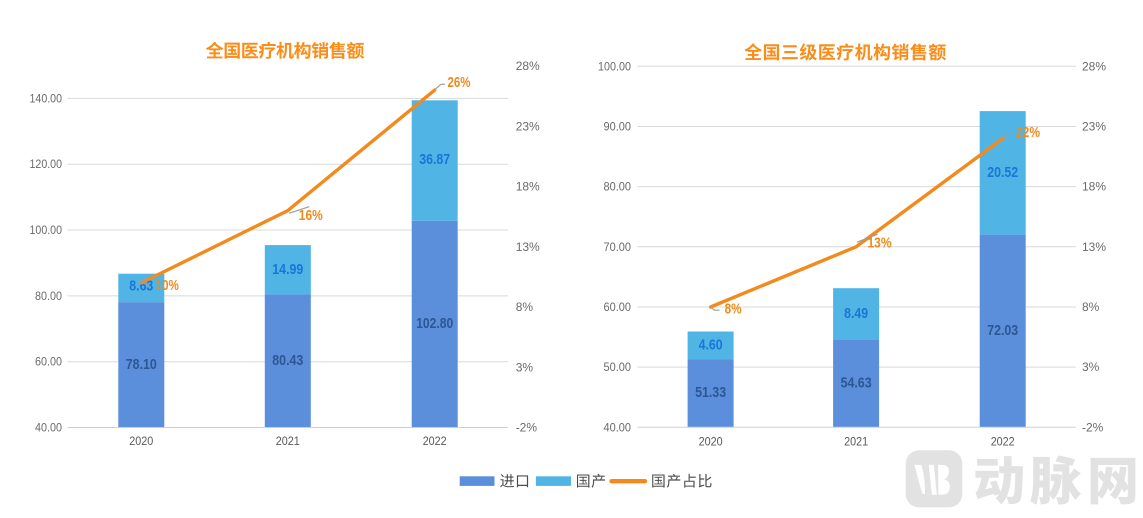 Image resolution: width=1143 pixels, height=518 pixels. What do you see at coordinates (710, 393) in the screenshot?
I see `svg-text: 51.33` at bounding box center [710, 393].